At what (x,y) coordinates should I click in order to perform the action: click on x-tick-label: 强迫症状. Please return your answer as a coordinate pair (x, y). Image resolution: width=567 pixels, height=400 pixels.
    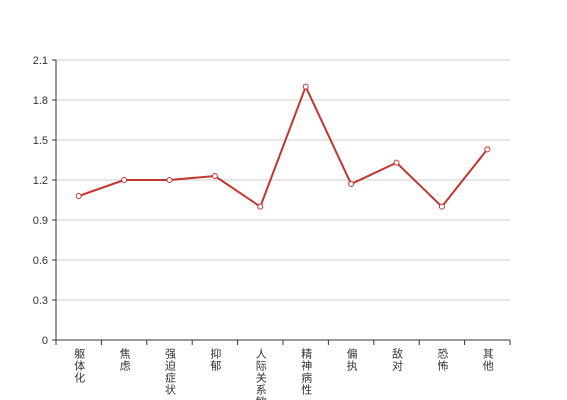
    Looking at the image, I should click on (170, 372).